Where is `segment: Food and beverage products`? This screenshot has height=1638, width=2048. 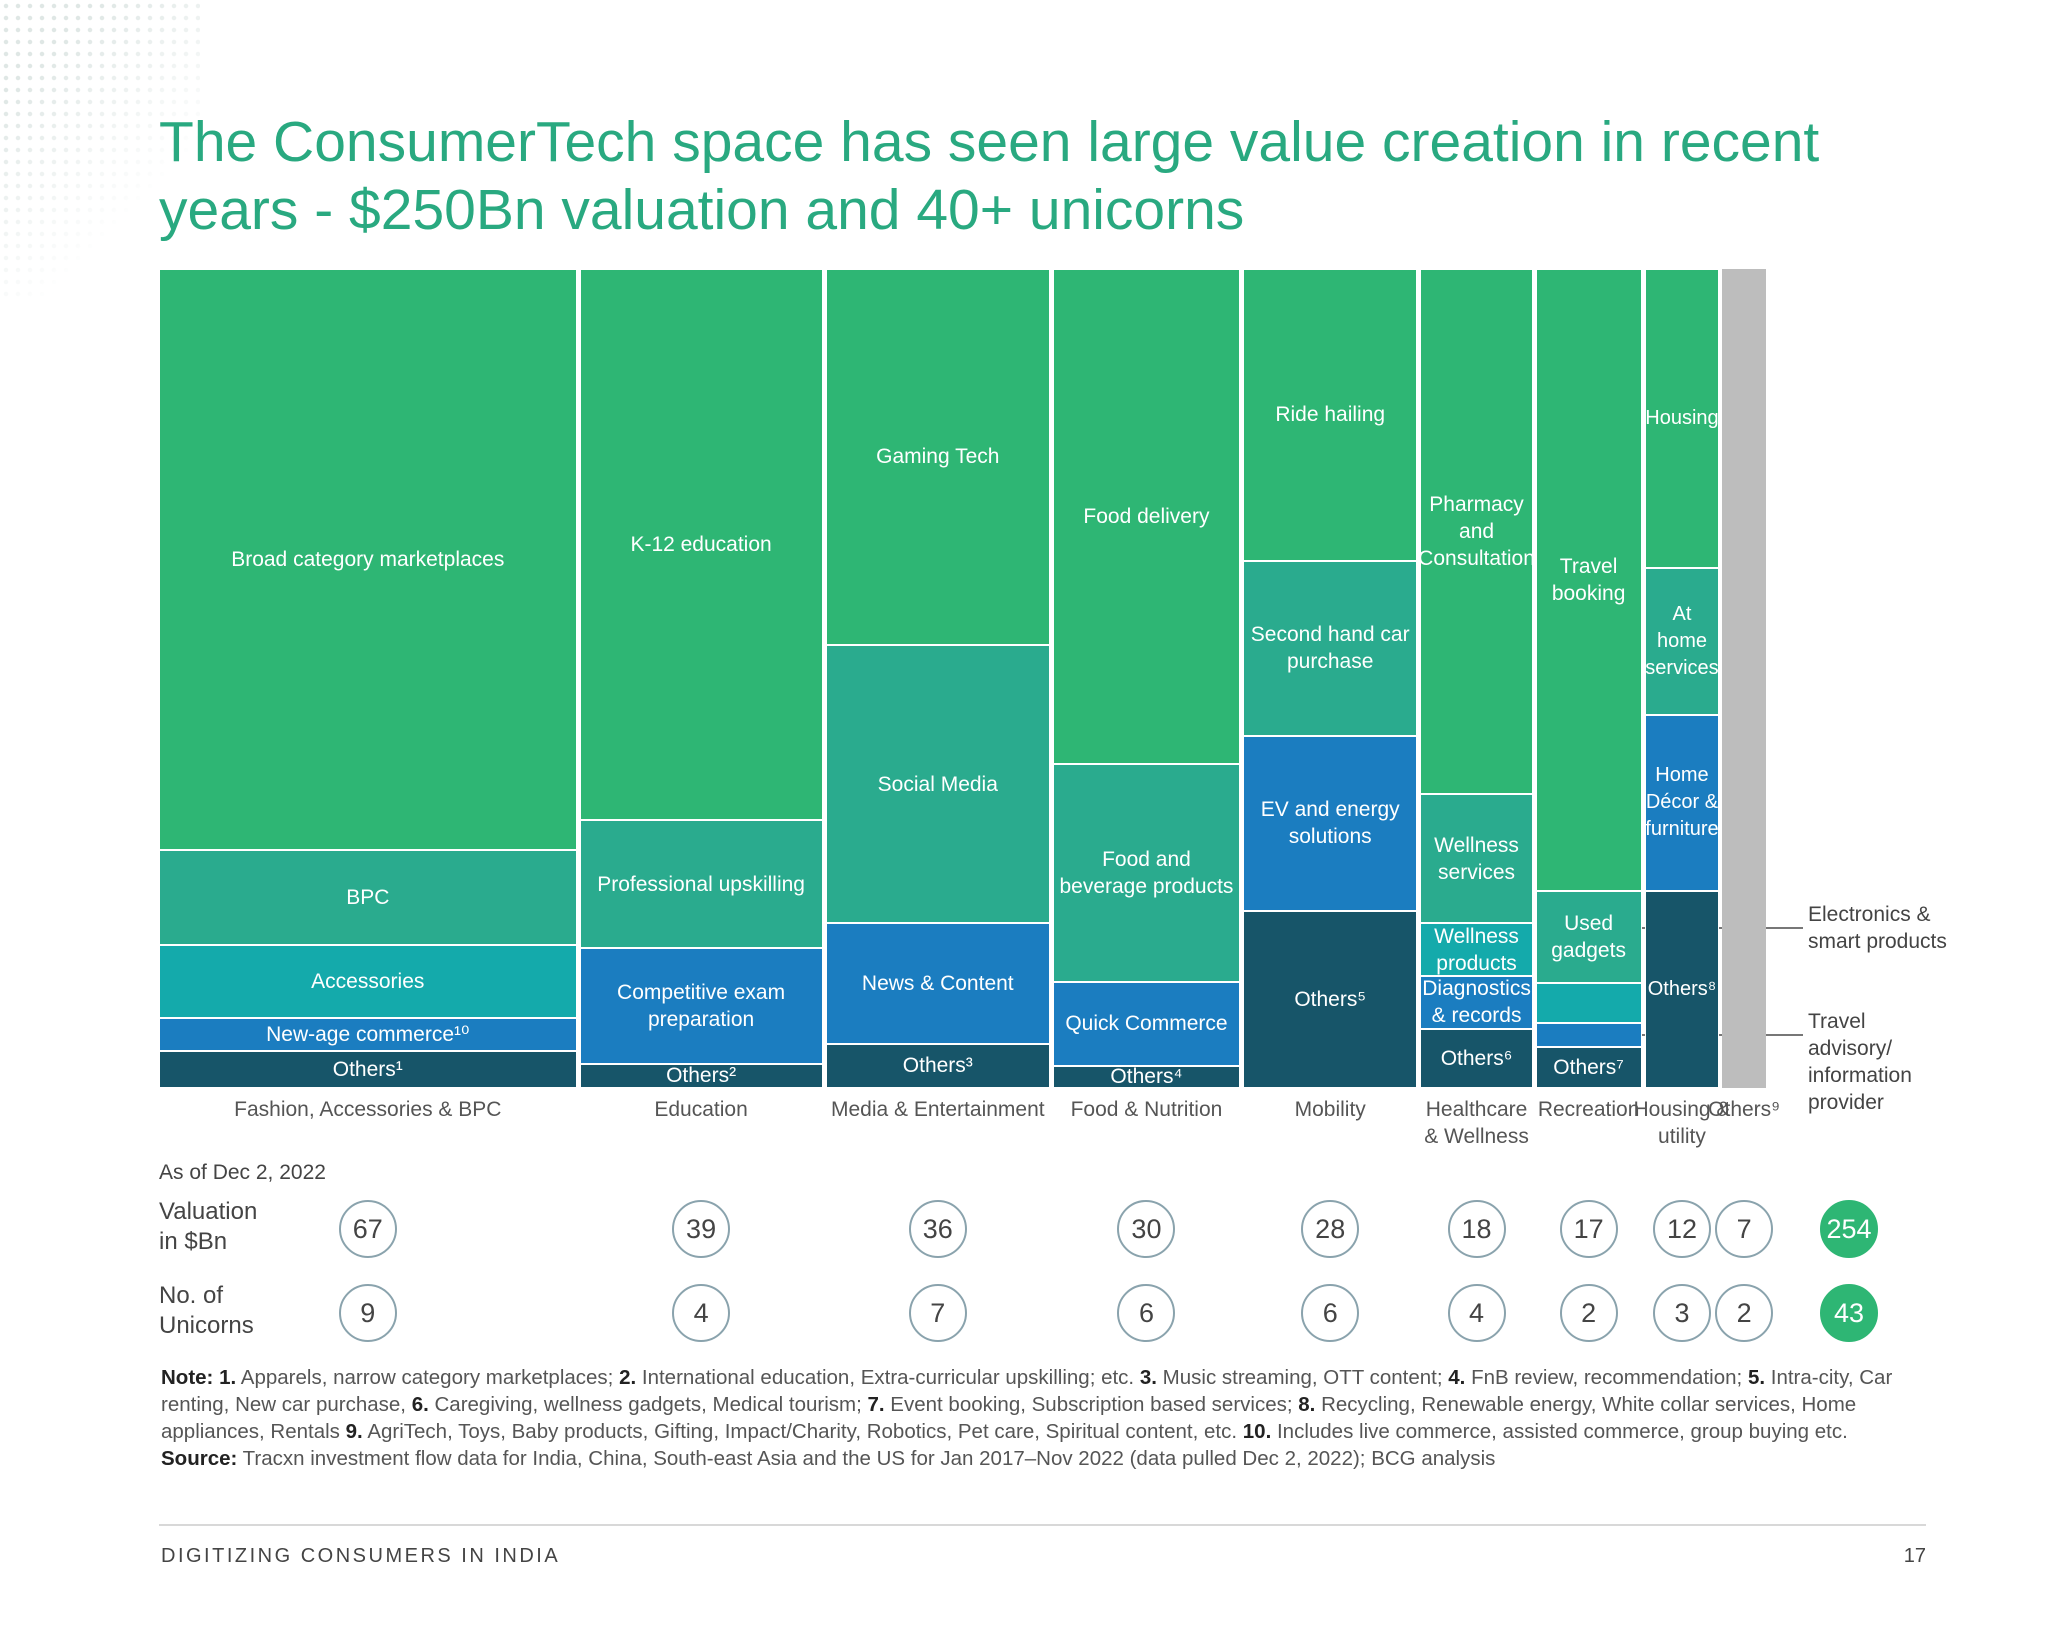
segment: Food and beverage products is located at coordinates (1146, 872).